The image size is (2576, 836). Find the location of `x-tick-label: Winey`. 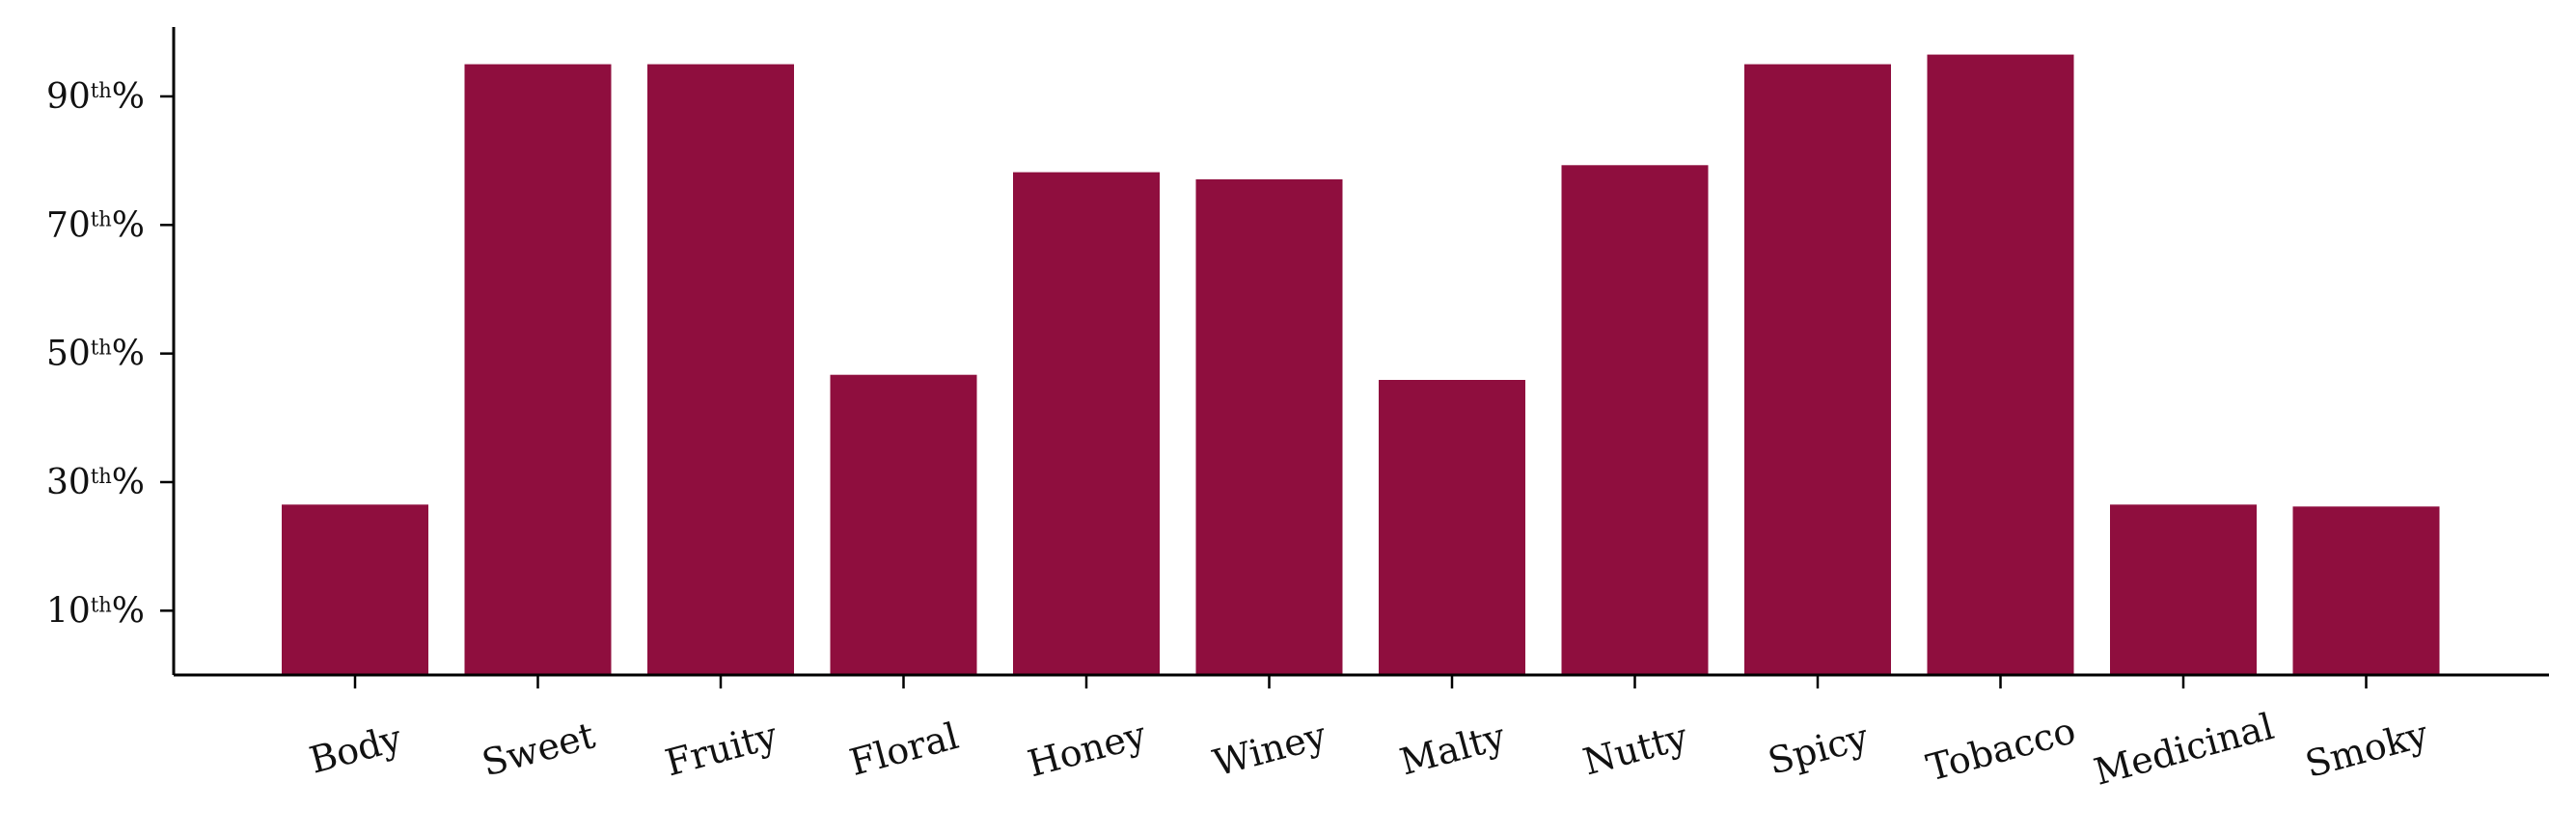

x-tick-label: Winey is located at coordinates (1270, 749).